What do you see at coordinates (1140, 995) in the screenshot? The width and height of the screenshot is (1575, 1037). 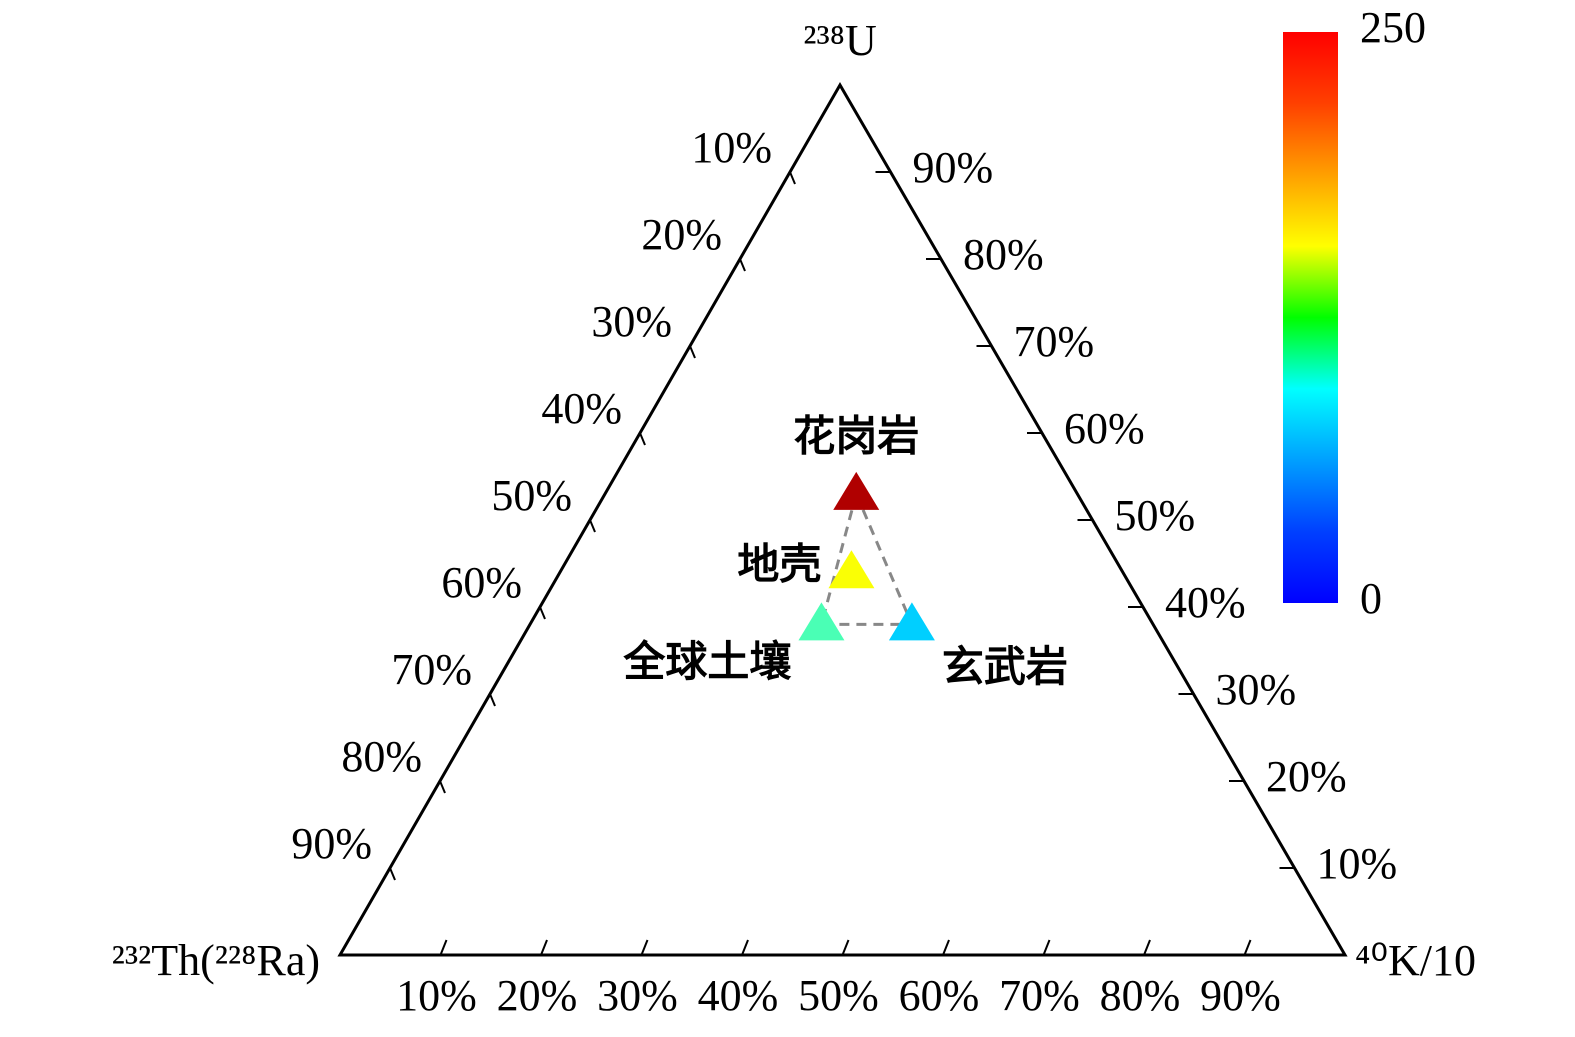 I see `bottom-tick-label: 80%` at bounding box center [1140, 995].